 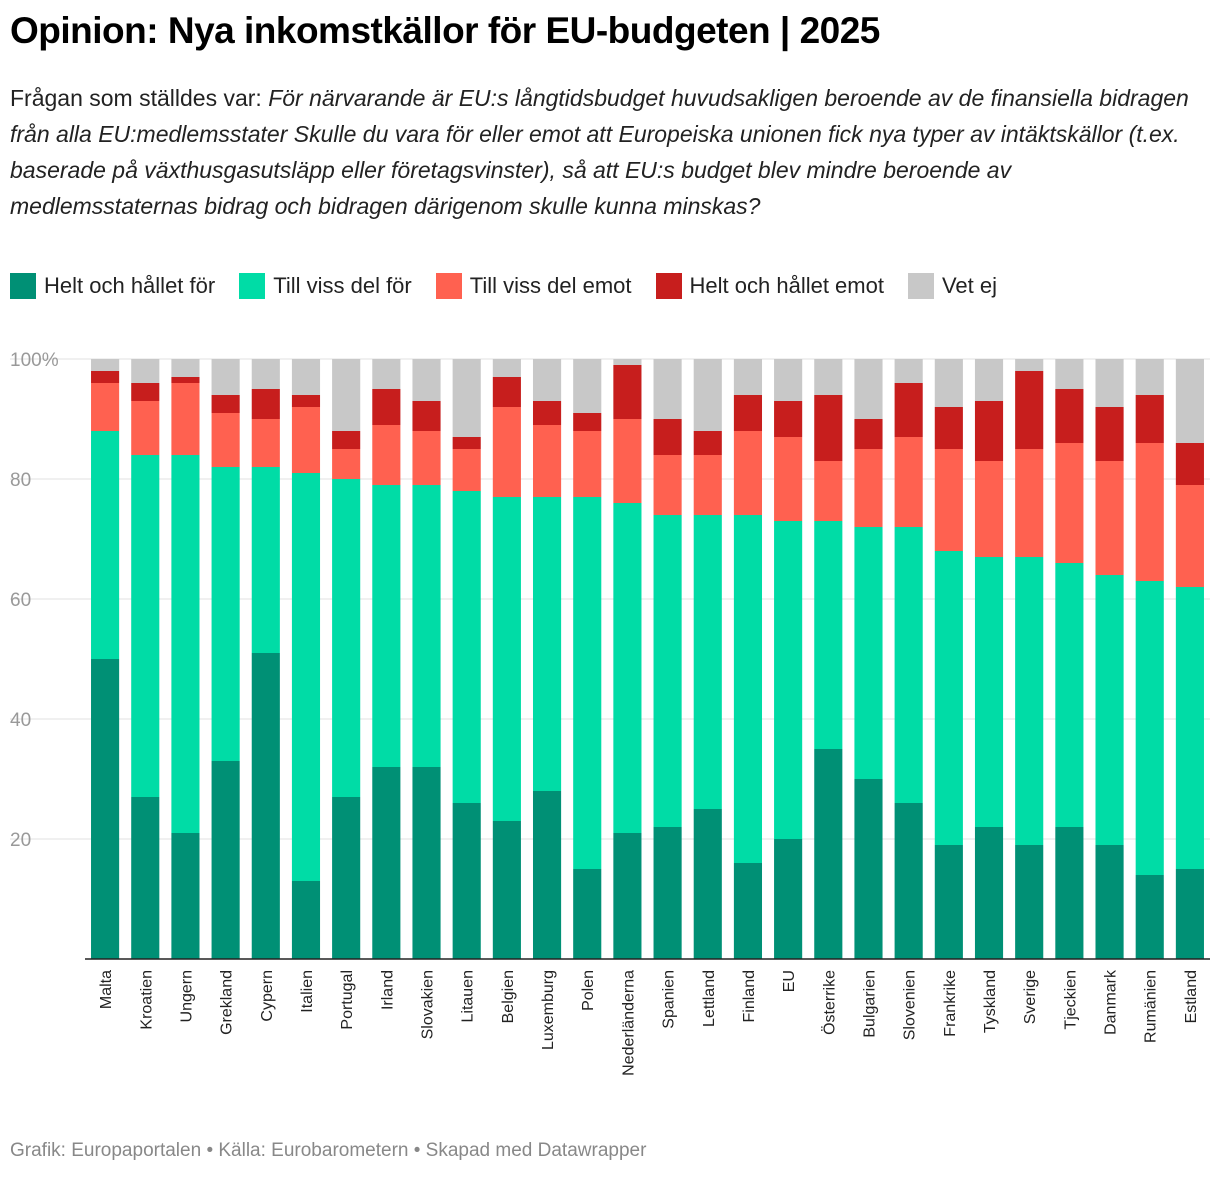 What do you see at coordinates (186, 996) in the screenshot?
I see `x-tick-label: Ungern` at bounding box center [186, 996].